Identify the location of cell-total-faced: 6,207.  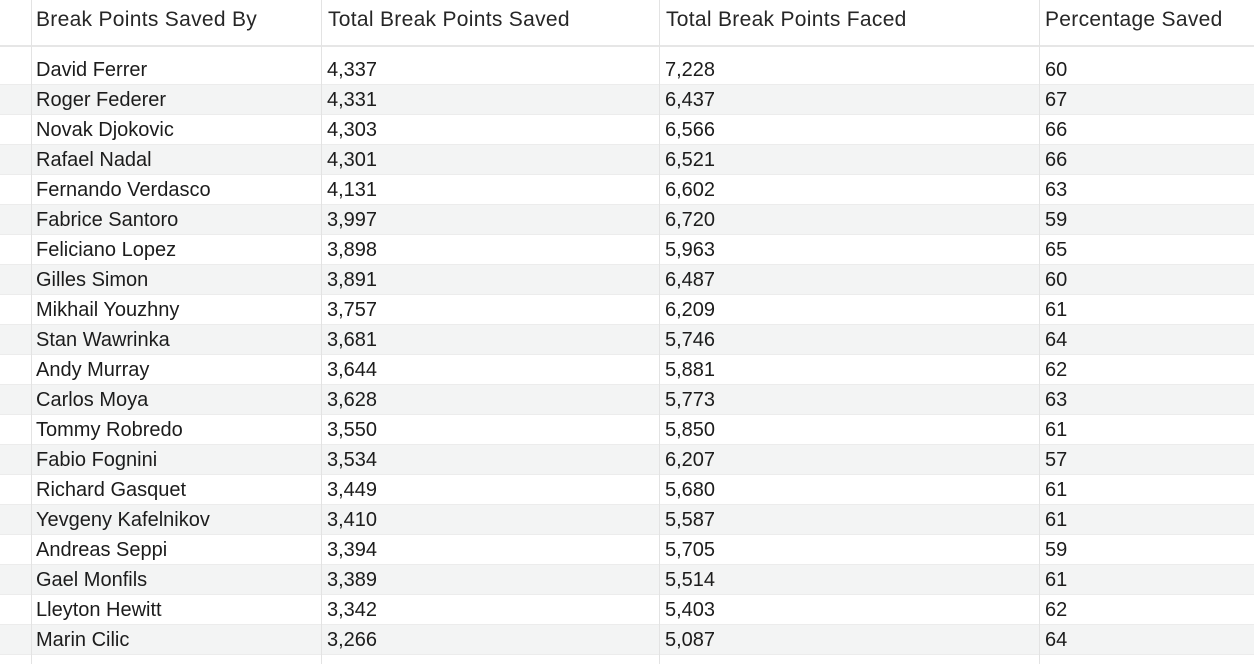
(690, 460).